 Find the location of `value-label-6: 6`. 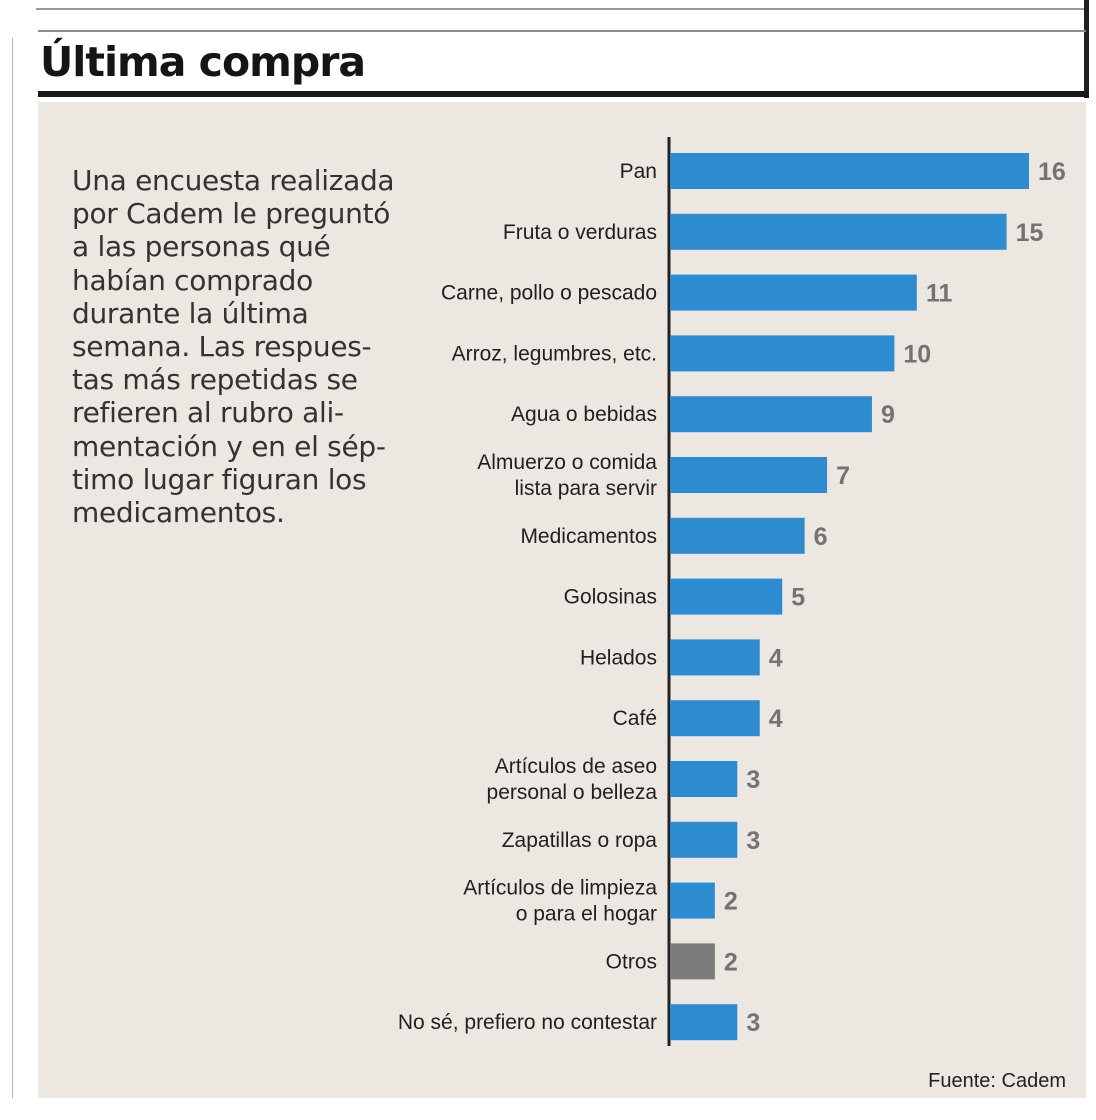

value-label-6: 6 is located at coordinates (821, 537).